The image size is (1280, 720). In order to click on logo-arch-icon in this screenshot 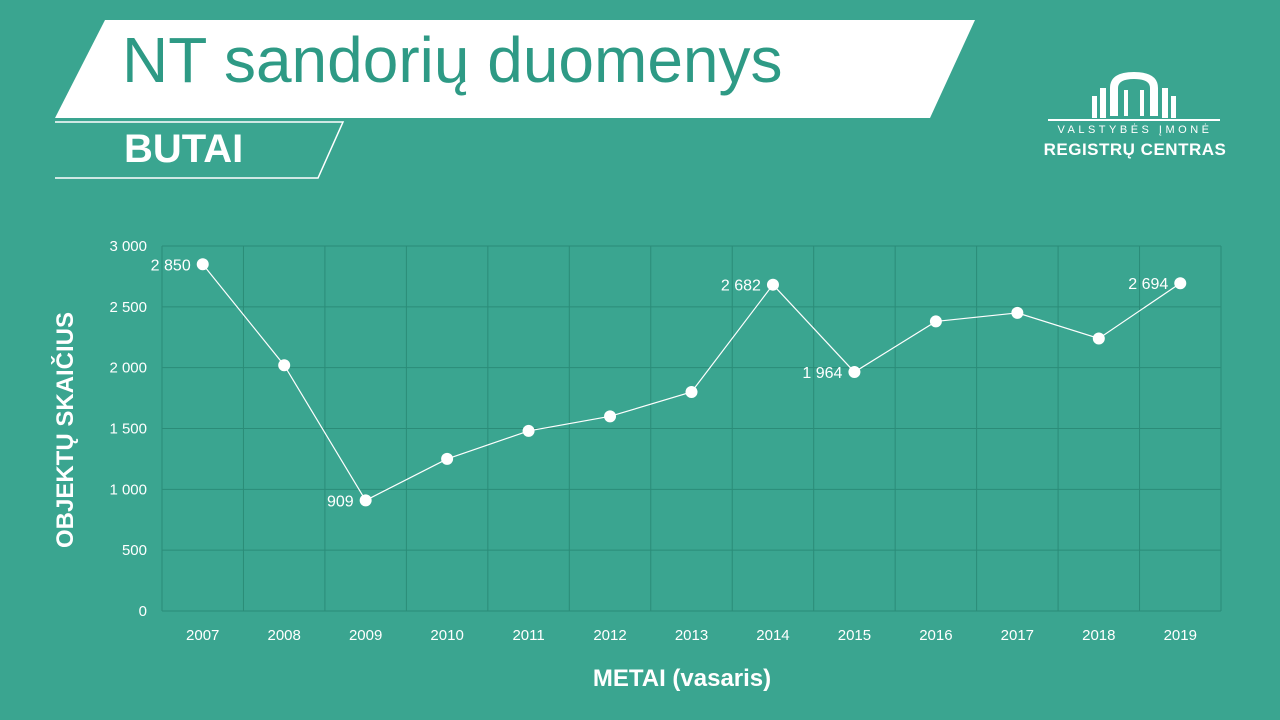, I will do `click(1134, 95)`.